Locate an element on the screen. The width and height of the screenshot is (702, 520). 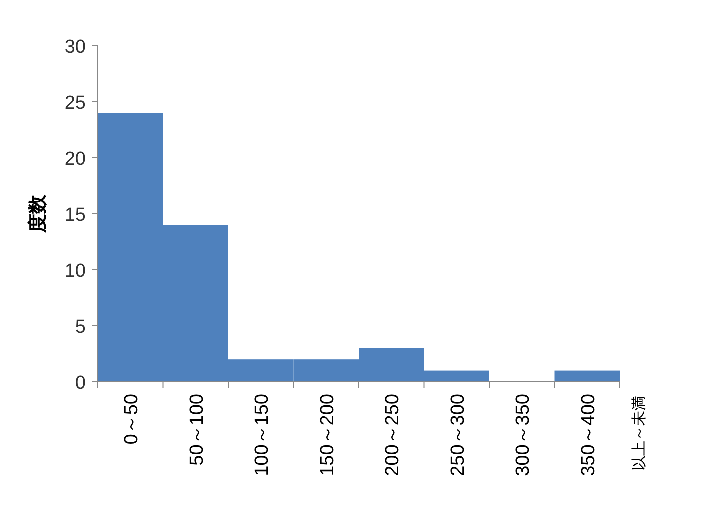
text: 以上～未満 is located at coordinates (639, 433).